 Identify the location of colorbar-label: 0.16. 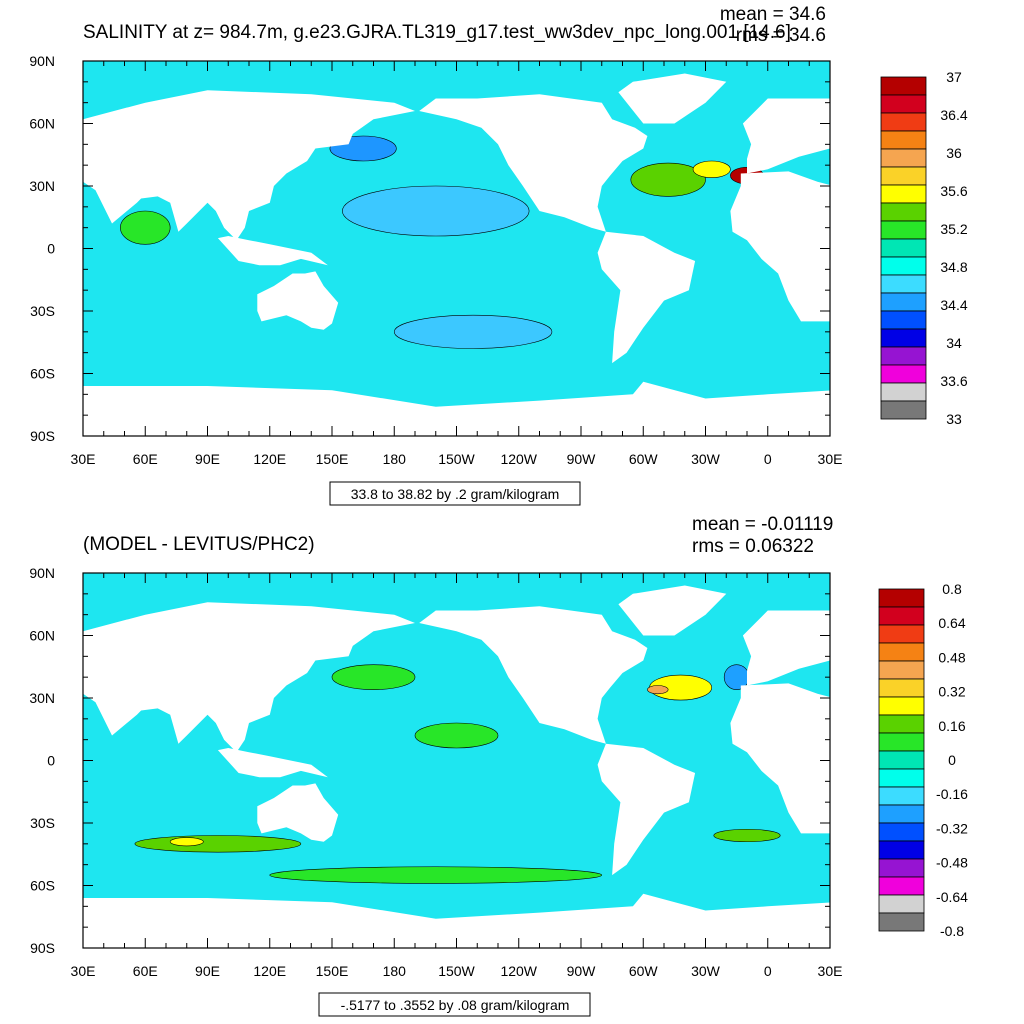
(951, 726).